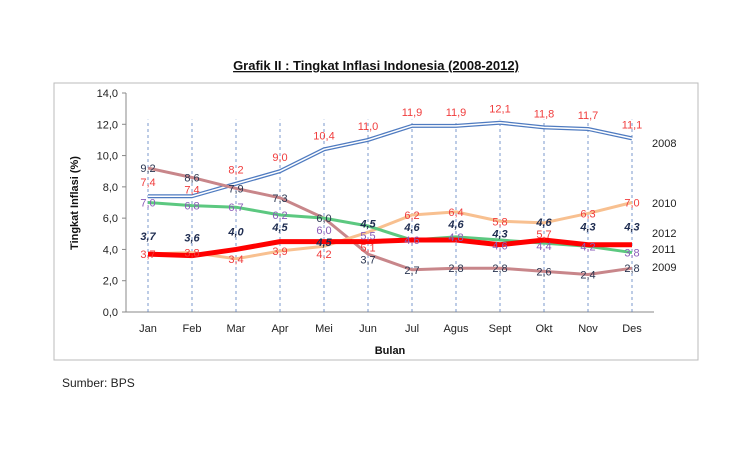 The width and height of the screenshot is (750, 470). What do you see at coordinates (543, 235) in the screenshot?
I see `data-label-2010: 5,7` at bounding box center [543, 235].